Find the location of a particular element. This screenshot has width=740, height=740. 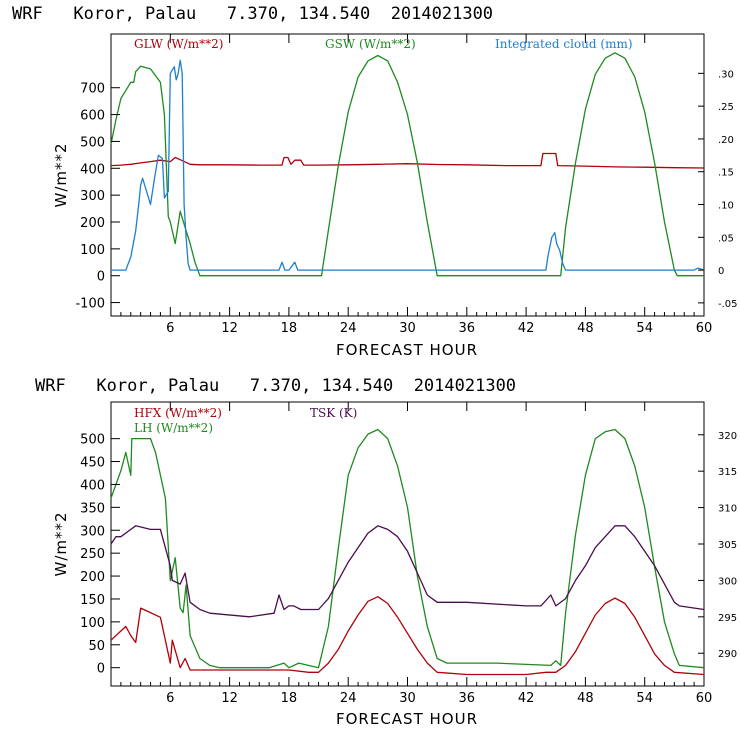

legend-glw: GLW (W/m**2) is located at coordinates (178, 44).